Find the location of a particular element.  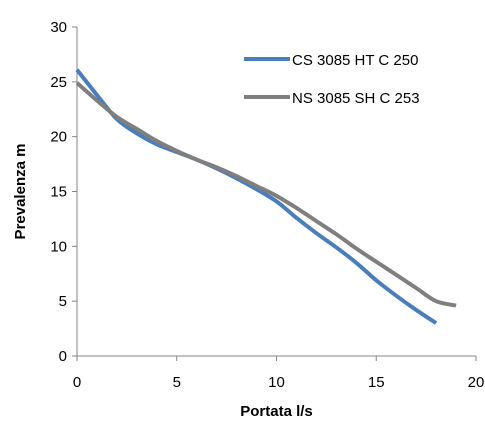

y-tick-label: 5 is located at coordinates (63, 301).